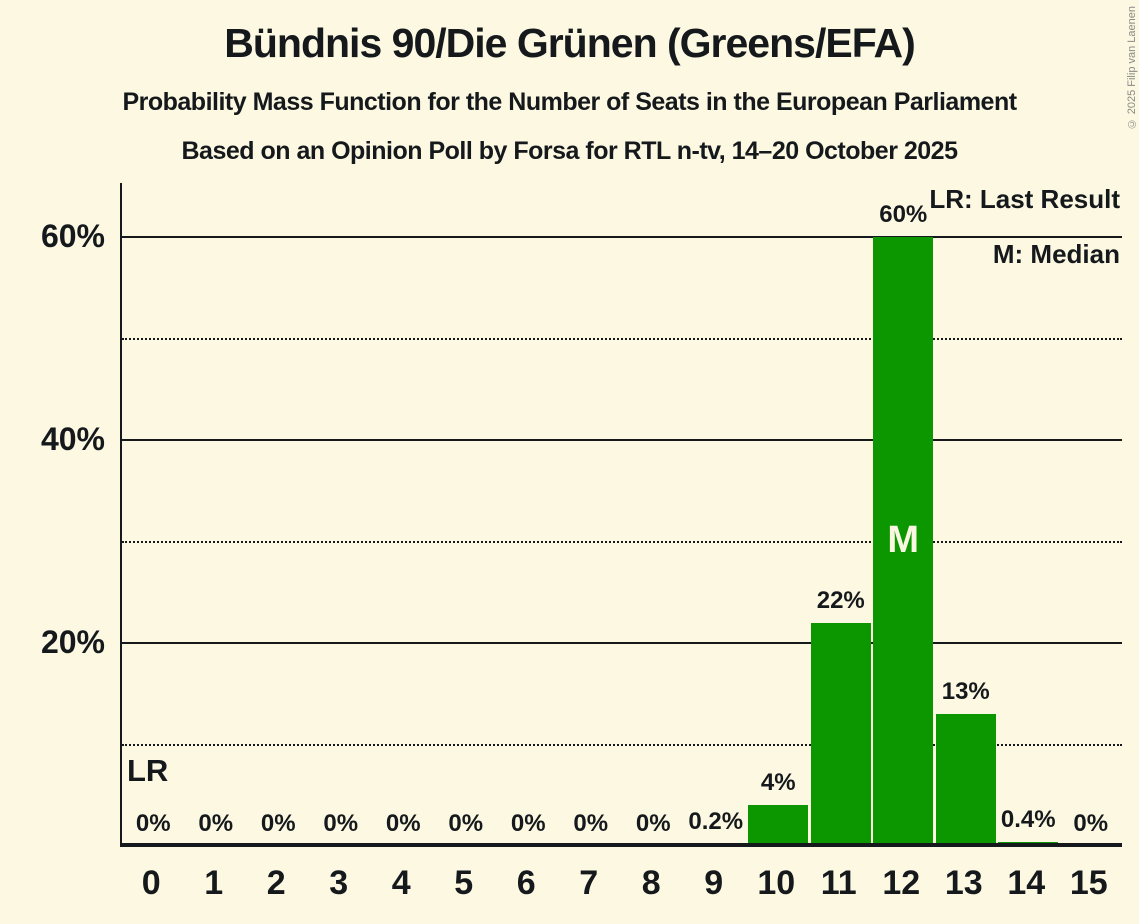 The height and width of the screenshot is (924, 1139). What do you see at coordinates (651, 883) in the screenshot?
I see `x-tick-label-8: 8` at bounding box center [651, 883].